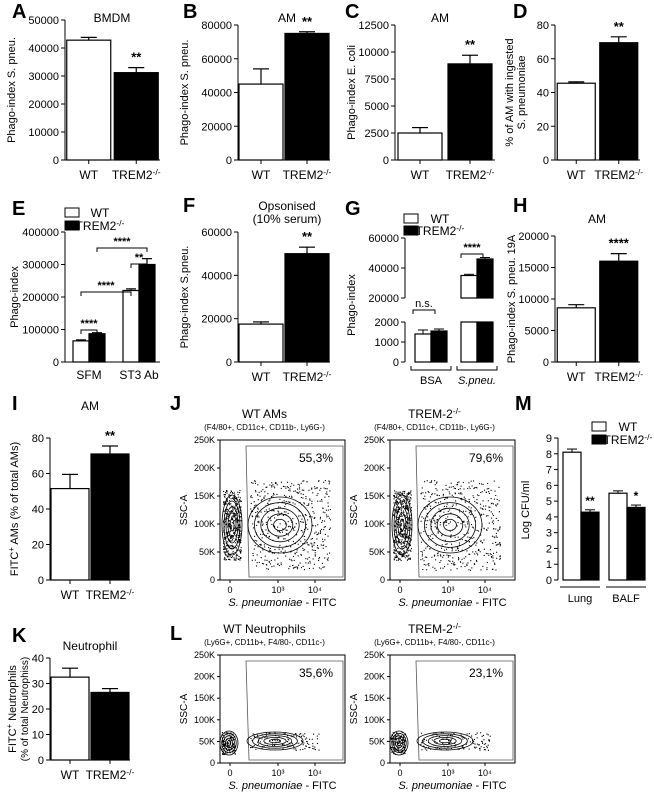 The width and height of the screenshot is (654, 800). What do you see at coordinates (387, 323) in the screenshot?
I see `y-tick-label: 2000` at bounding box center [387, 323].